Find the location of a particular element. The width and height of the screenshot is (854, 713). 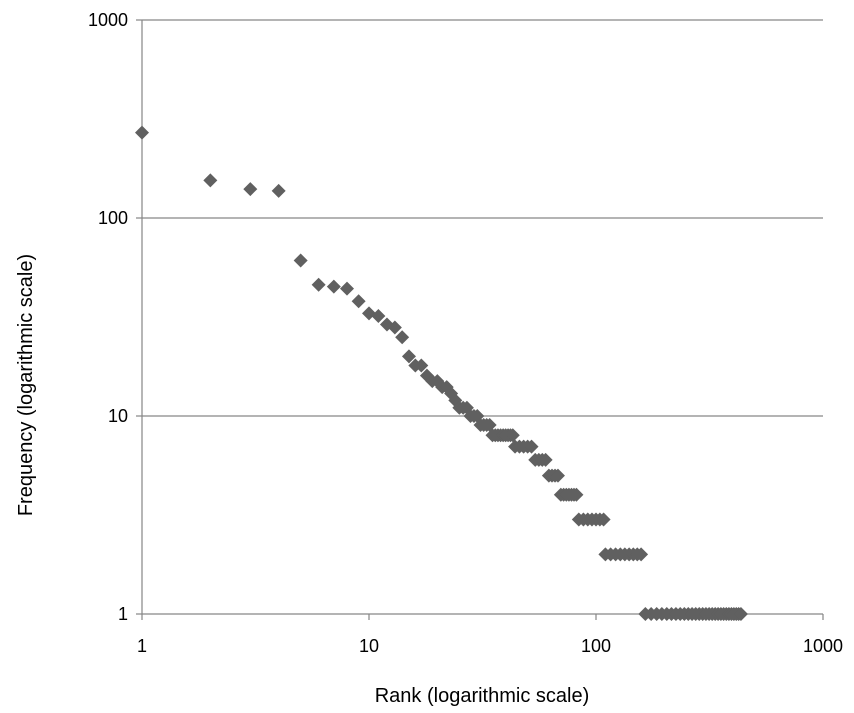

y-axis-title: Frequency (logarithmic scale) is located at coordinates (26, 385).